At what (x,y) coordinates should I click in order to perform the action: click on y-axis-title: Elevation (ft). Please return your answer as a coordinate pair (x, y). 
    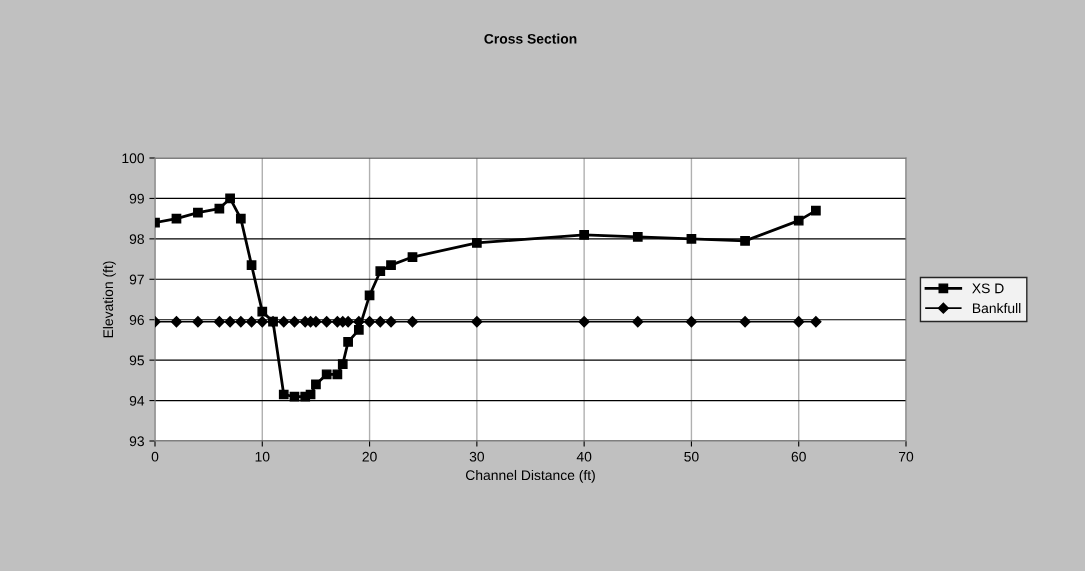
    Looking at the image, I should click on (109, 299).